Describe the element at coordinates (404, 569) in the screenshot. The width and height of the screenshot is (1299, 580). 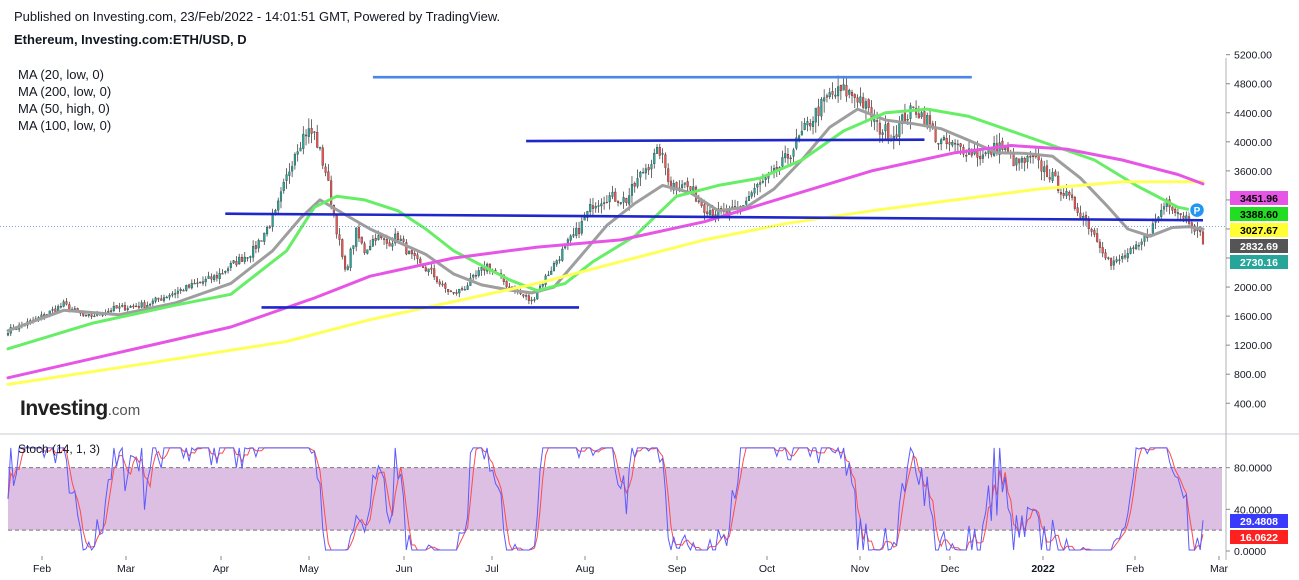
I see `x-tick-label: Jun` at that location.